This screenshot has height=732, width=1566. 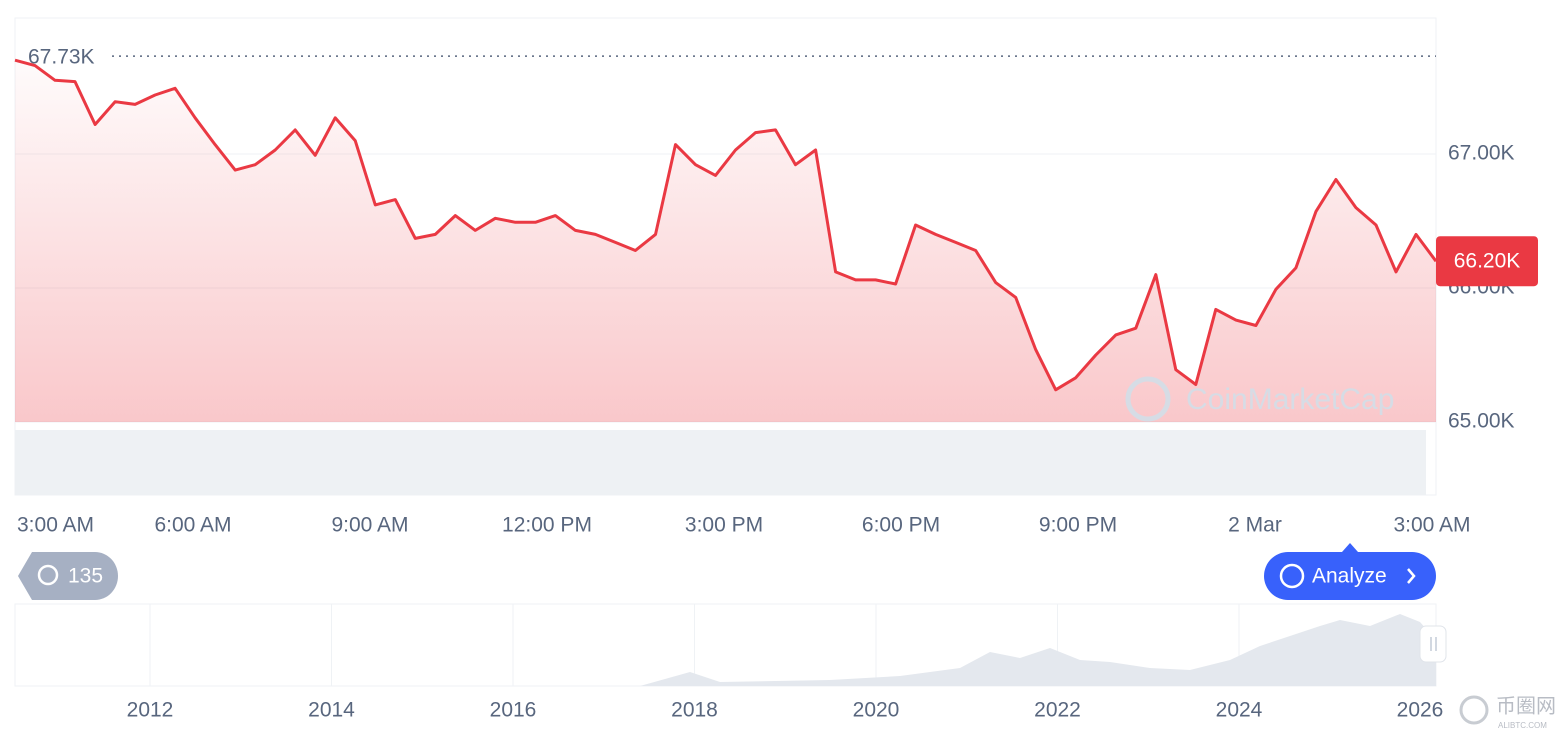 I want to click on navigator-year: 2012, so click(x=150, y=710).